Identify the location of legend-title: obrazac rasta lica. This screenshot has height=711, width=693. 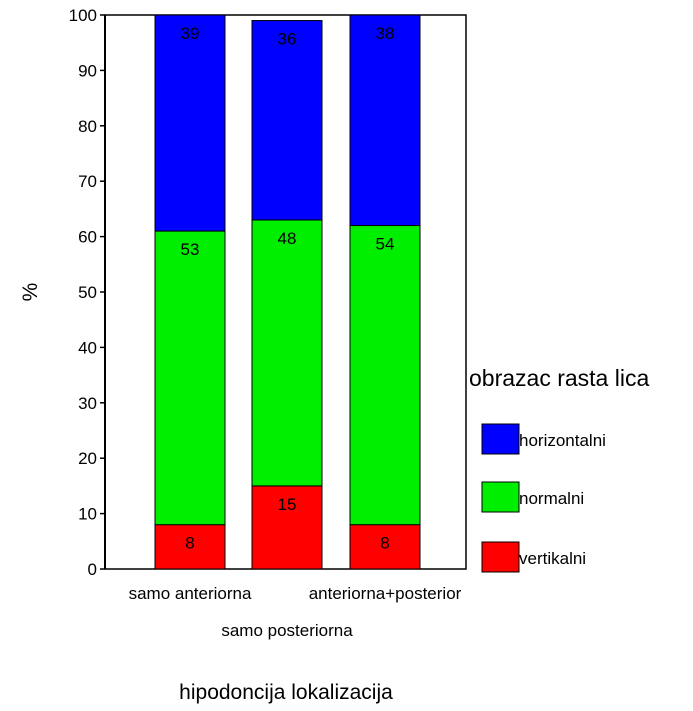
(559, 378).